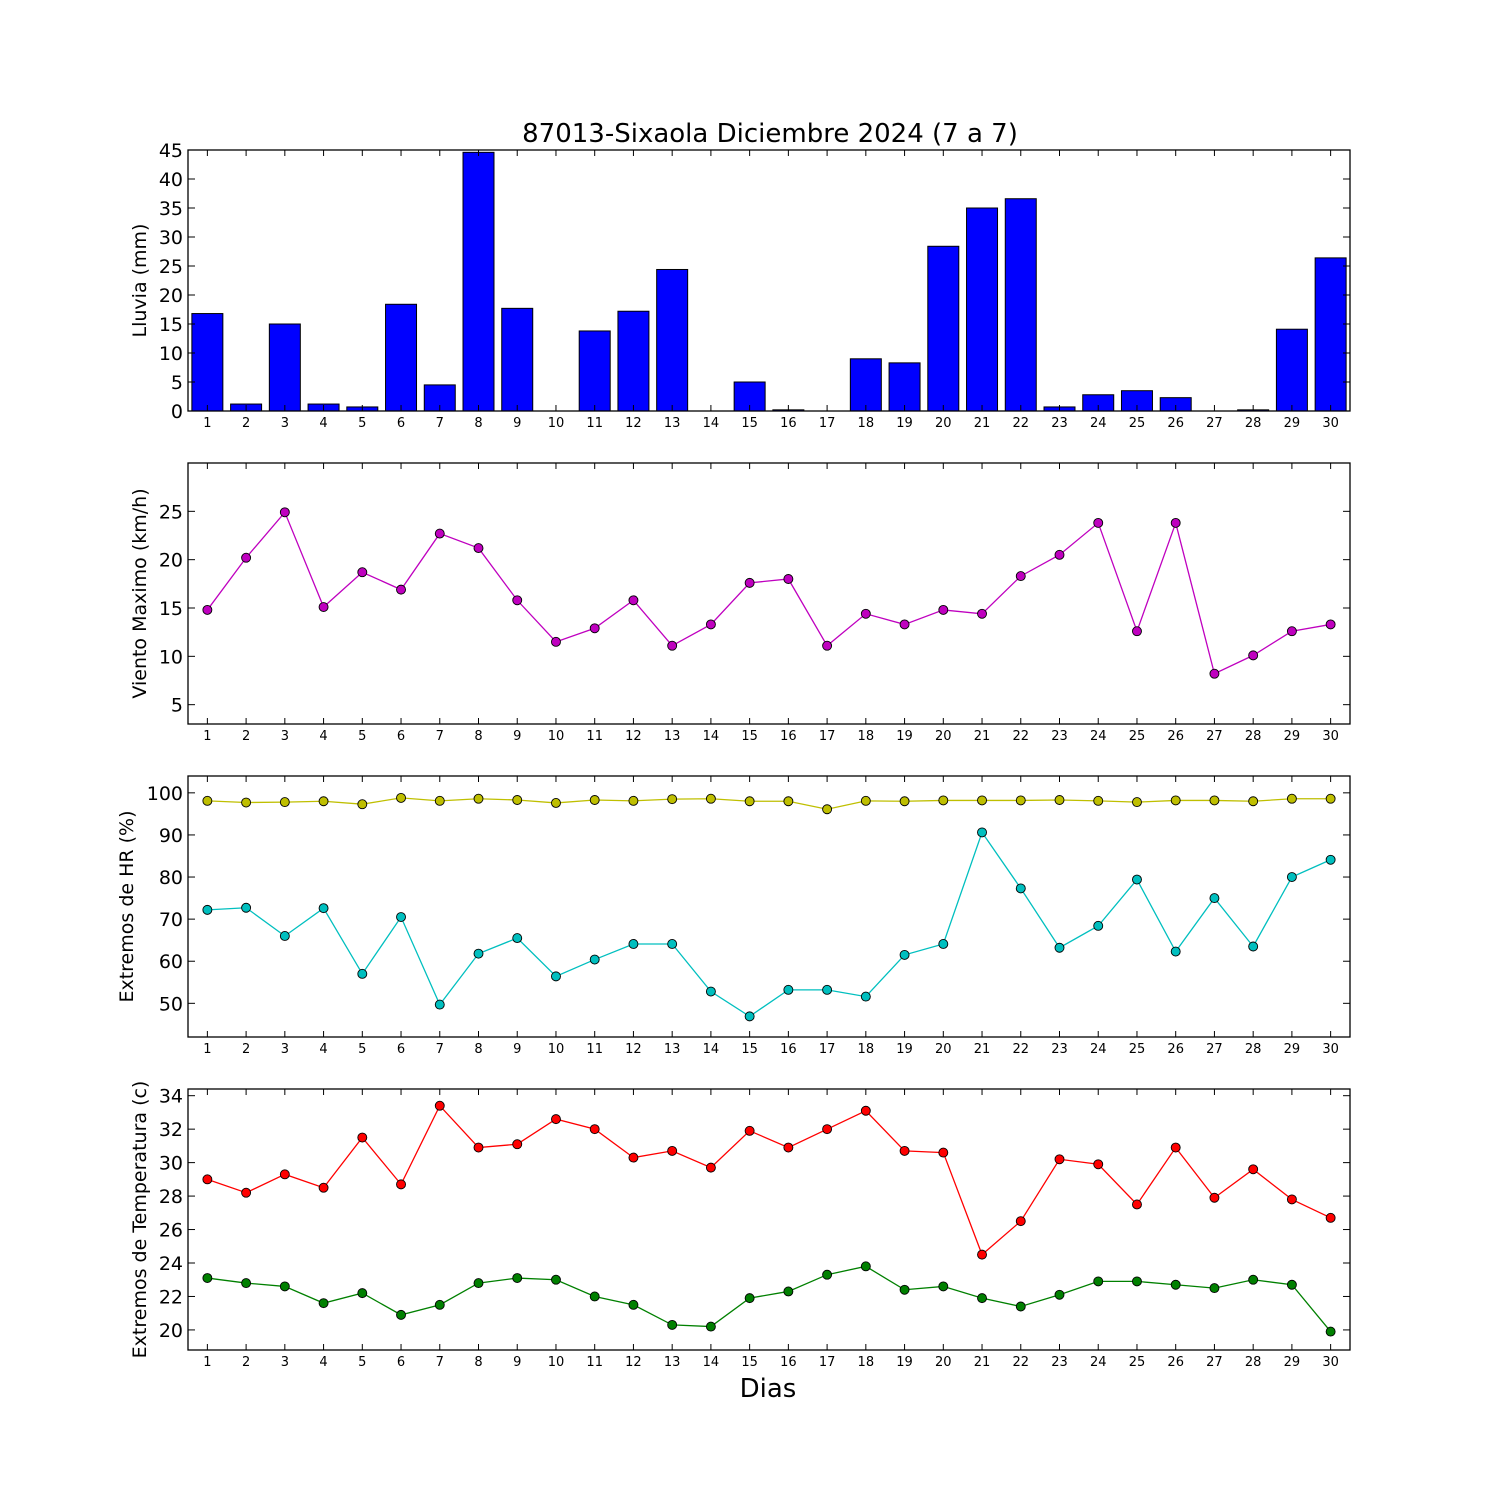  I want to click on x-tick-label: 18, so click(866, 1362).